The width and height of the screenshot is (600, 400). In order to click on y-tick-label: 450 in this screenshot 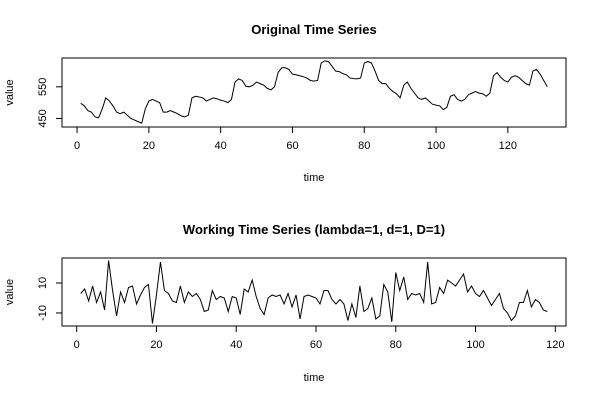, I will do `click(43, 118)`.